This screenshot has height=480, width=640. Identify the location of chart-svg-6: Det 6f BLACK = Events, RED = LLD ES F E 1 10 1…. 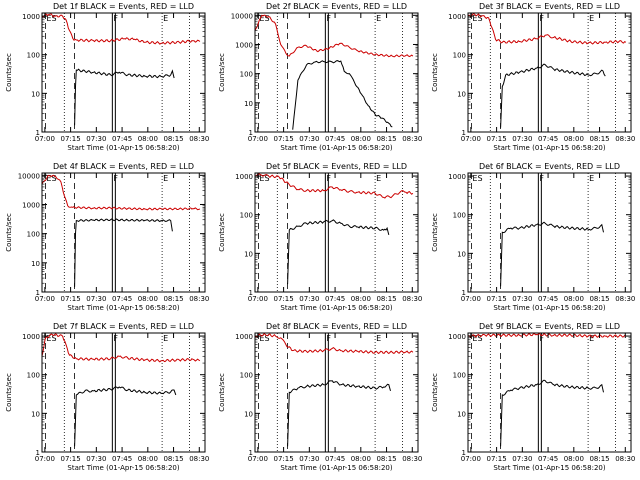
(533, 237).